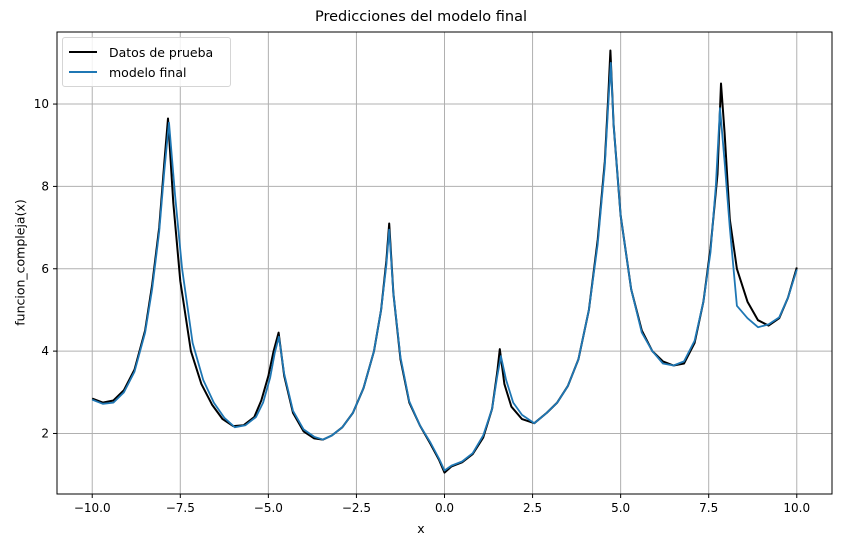 This screenshot has height=547, width=842. What do you see at coordinates (161, 52) in the screenshot?
I see `legend-label: Datos de prueba` at bounding box center [161, 52].